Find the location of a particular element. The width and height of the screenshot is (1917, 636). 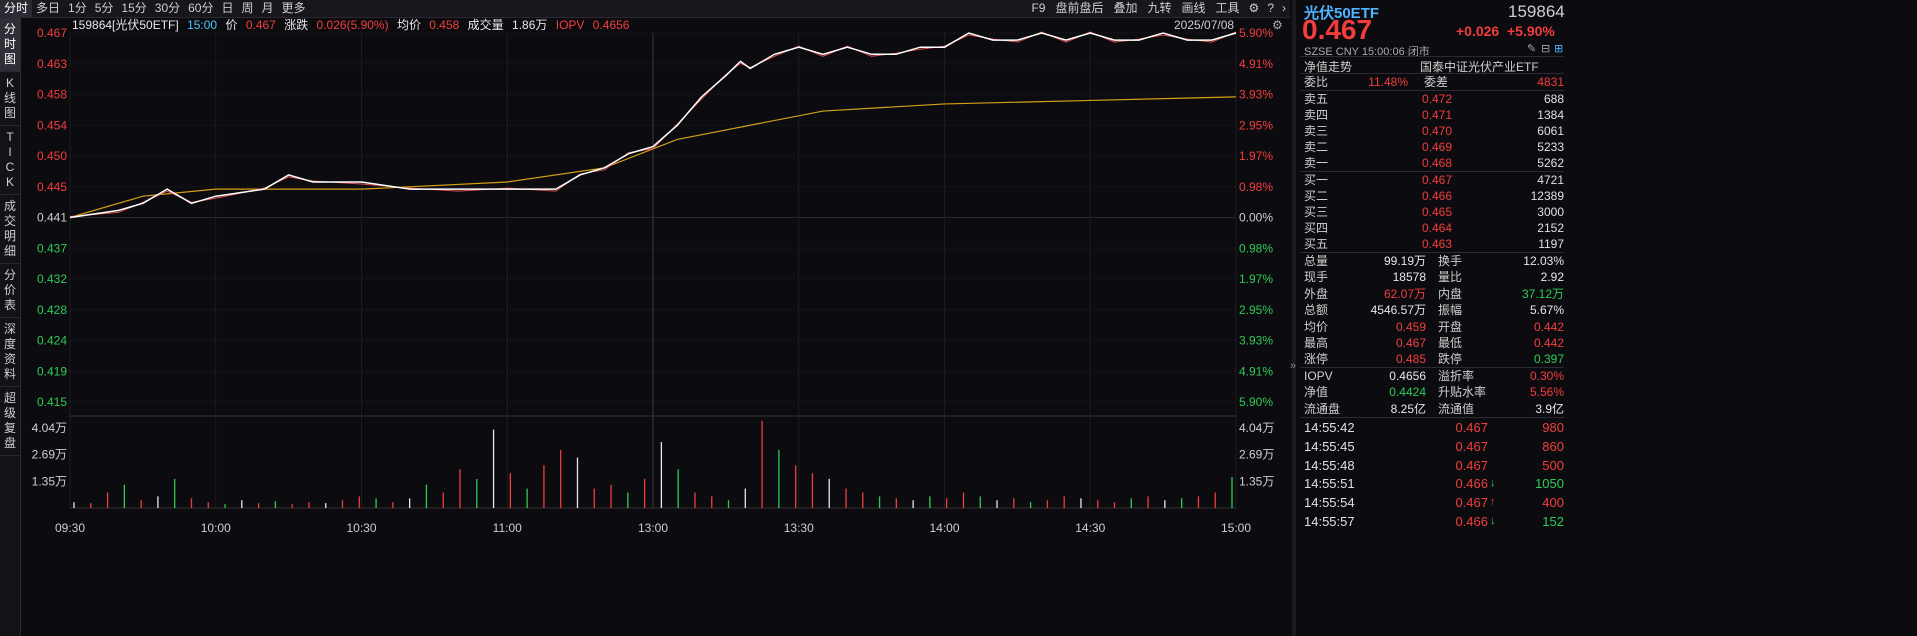

tick-volume: 500 is located at coordinates (1553, 465).